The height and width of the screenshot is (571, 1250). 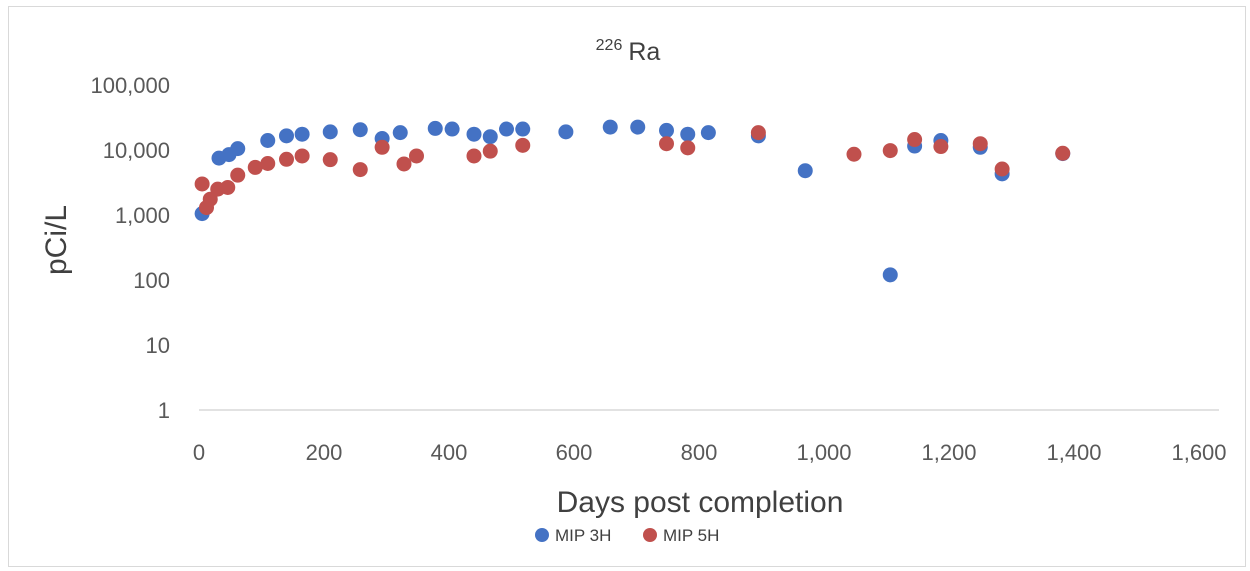 What do you see at coordinates (699, 452) in the screenshot?
I see `x-tick-label: 800` at bounding box center [699, 452].